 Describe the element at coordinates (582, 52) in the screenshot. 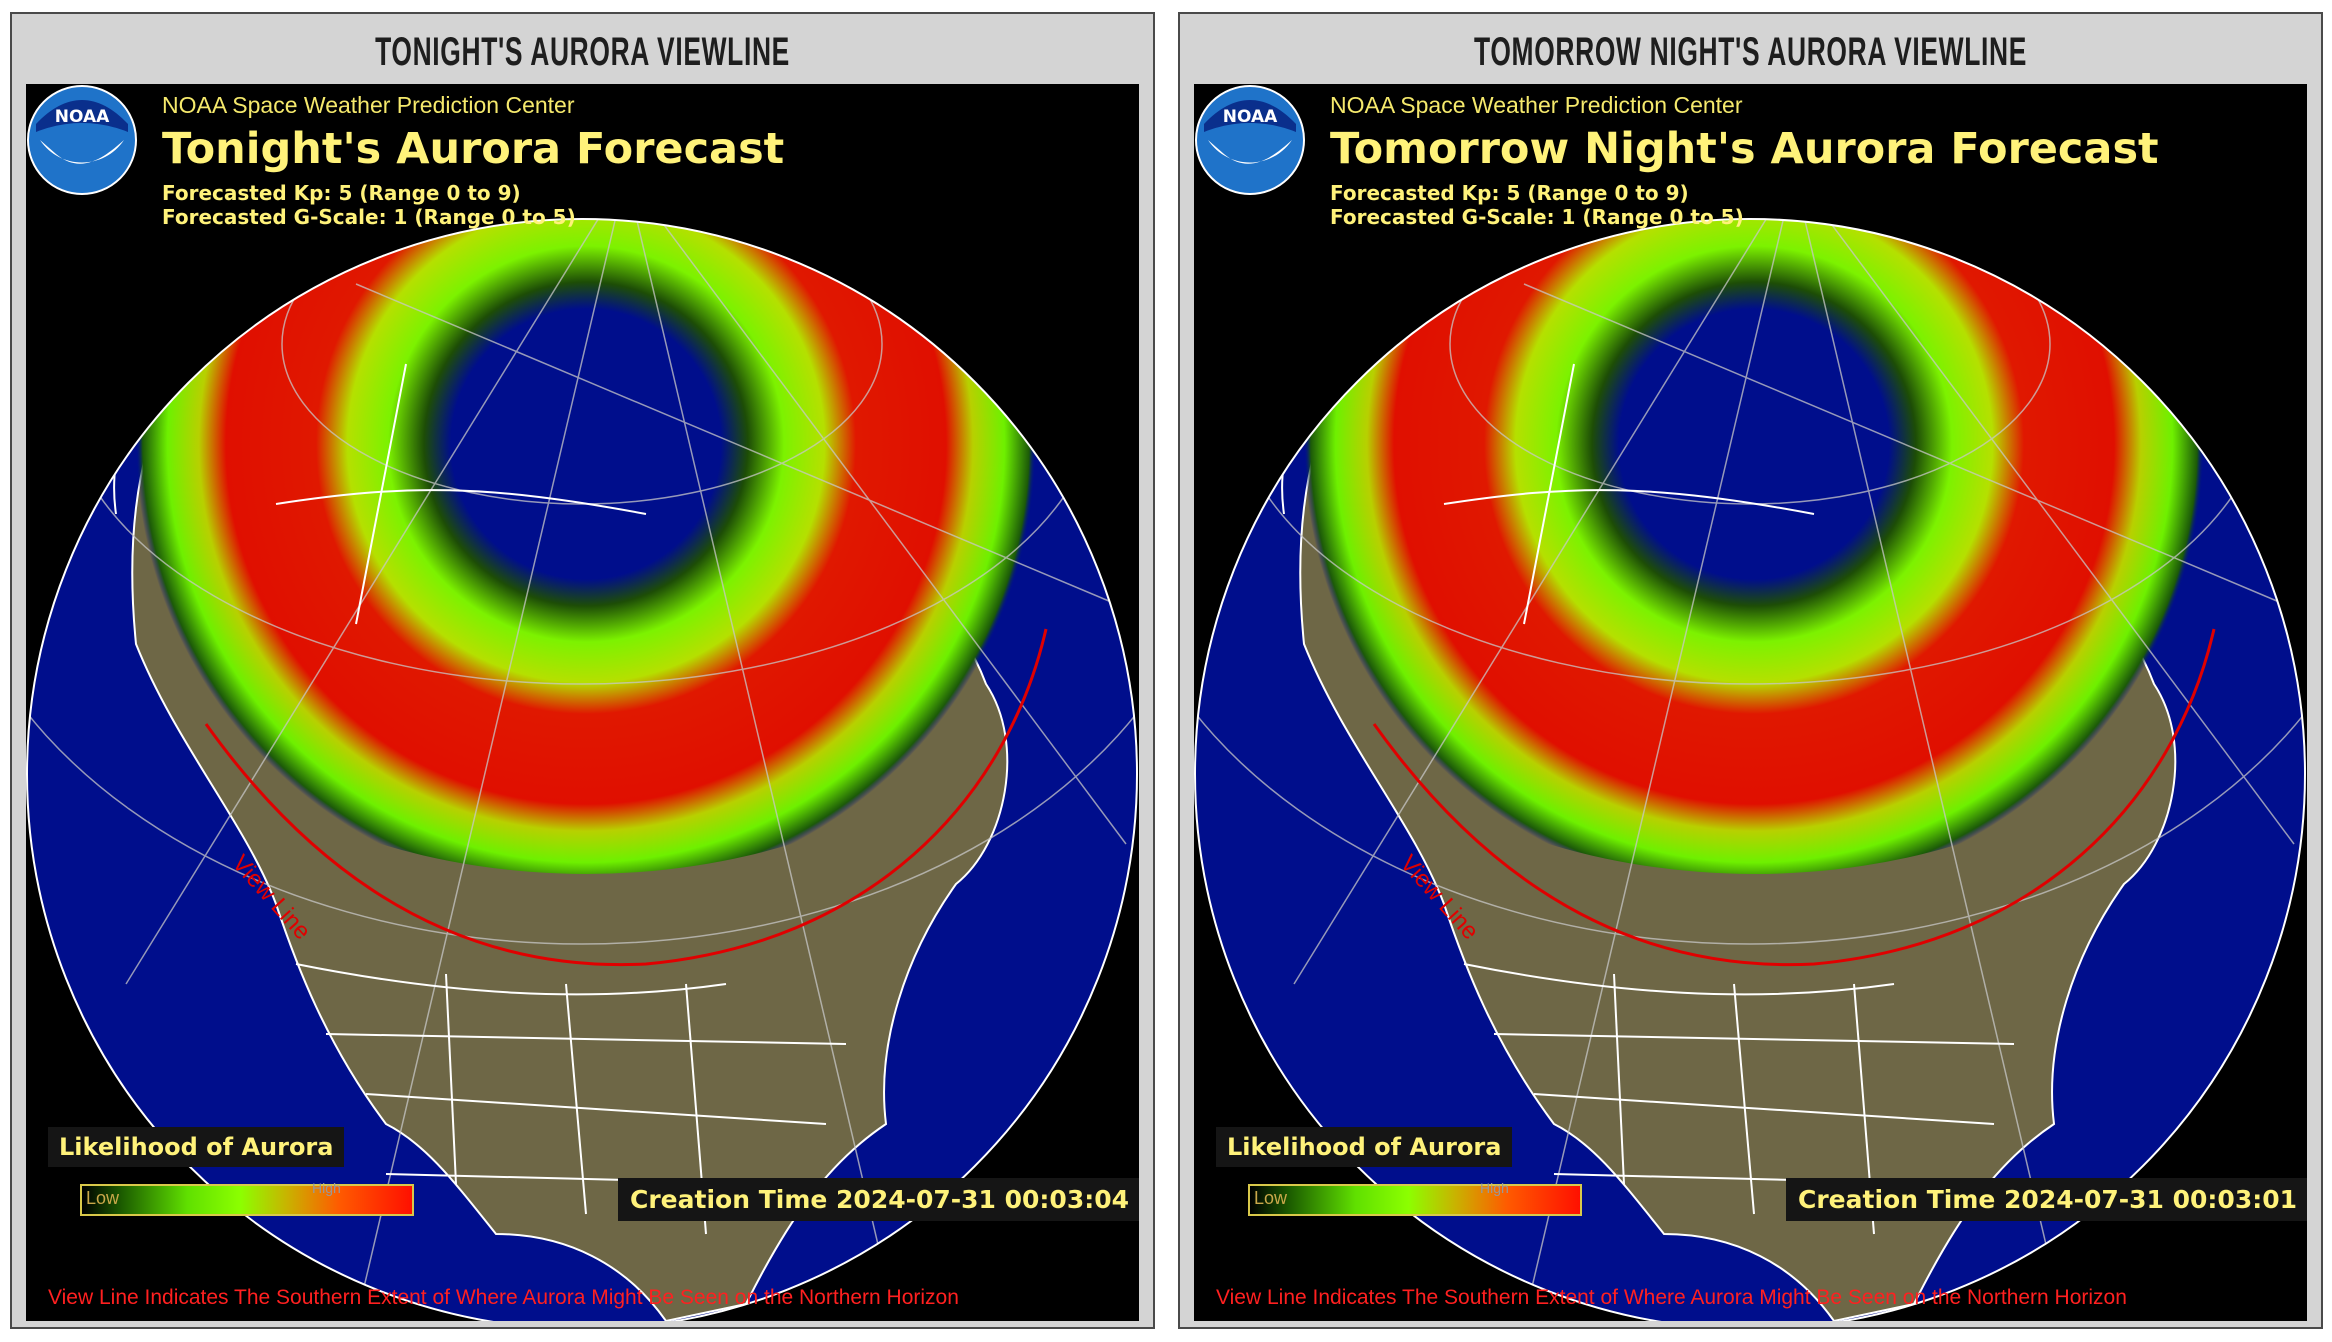

I see `panel-heading: TONIGHT'S AURORA VIEWLINE` at that location.